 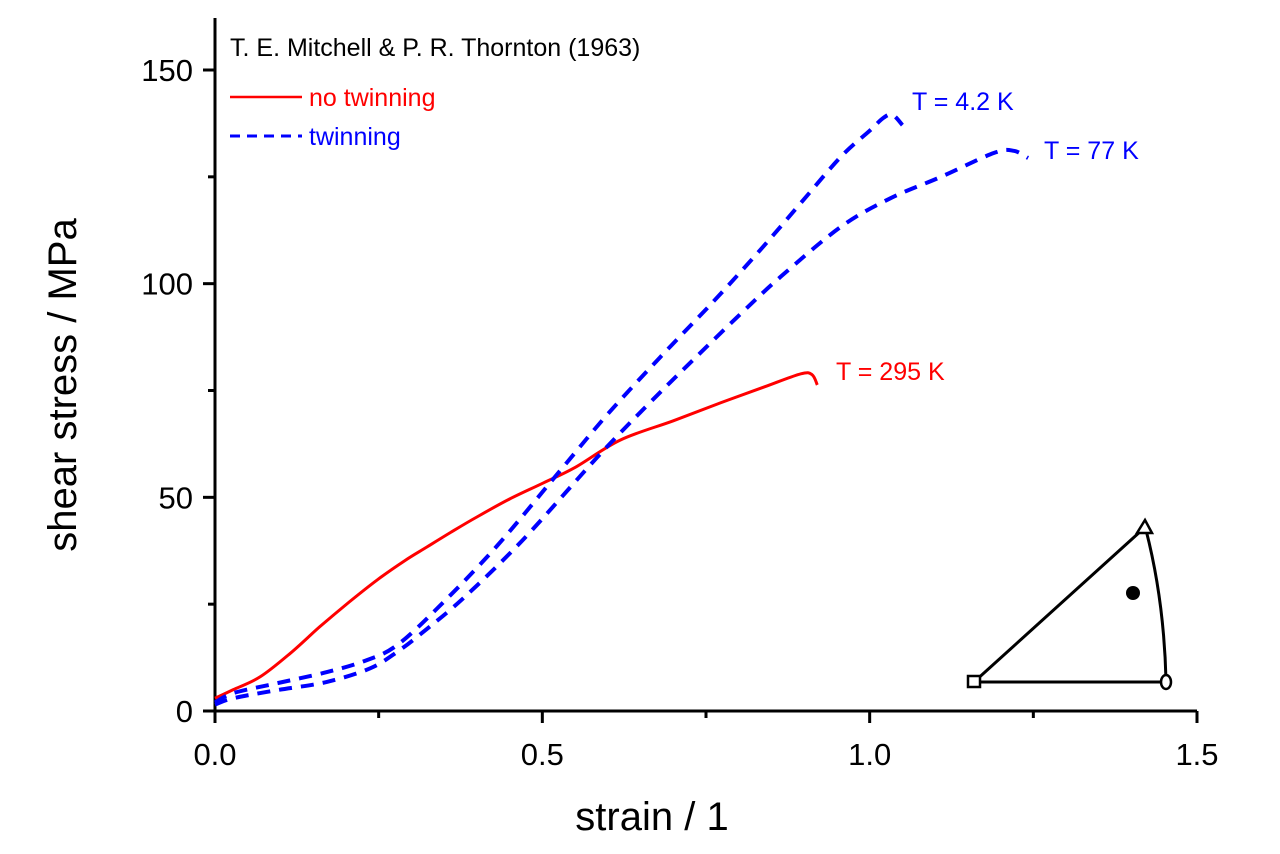 What do you see at coordinates (974, 681) in the screenshot?
I see `square-marker` at bounding box center [974, 681].